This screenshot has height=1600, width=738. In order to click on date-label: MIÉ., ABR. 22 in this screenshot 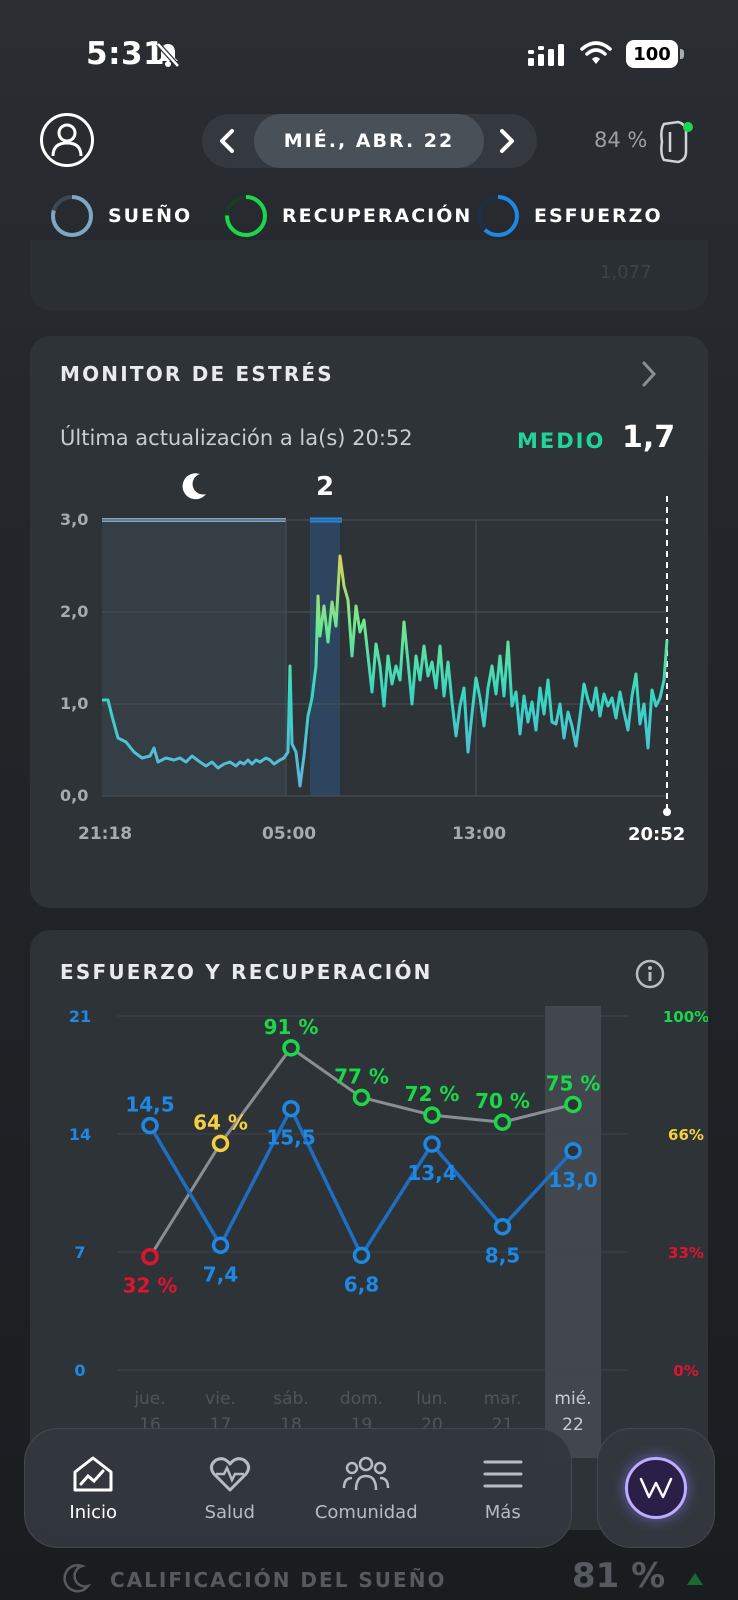, I will do `click(369, 141)`.